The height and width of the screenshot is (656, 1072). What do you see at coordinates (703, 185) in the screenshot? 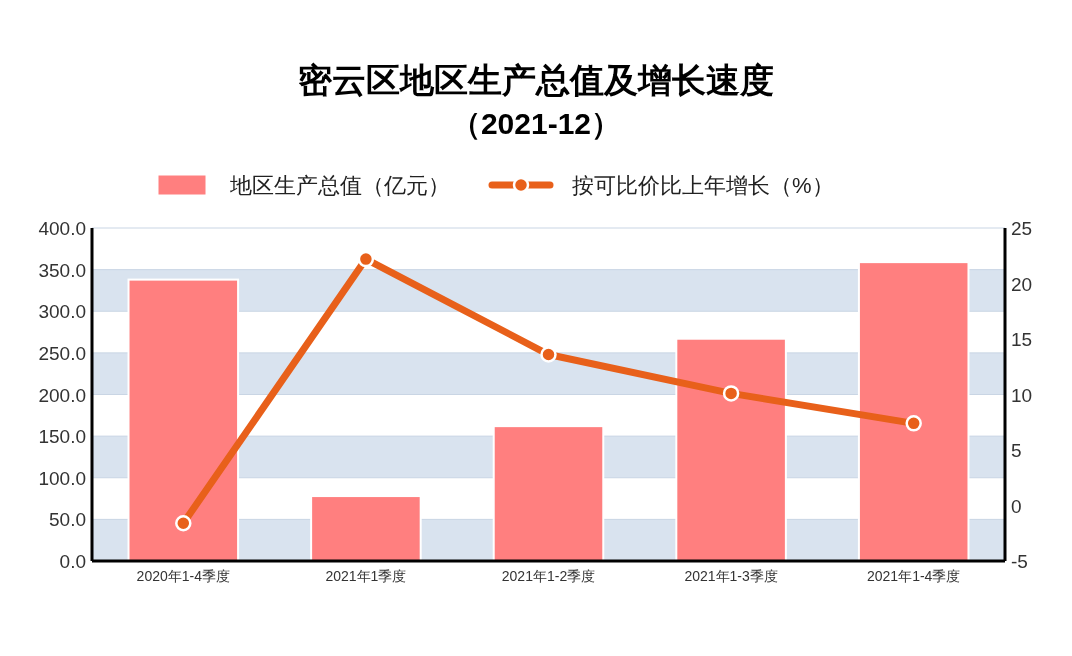
I see `legend-label: 按可比价比上年增长（%）` at bounding box center [703, 185].